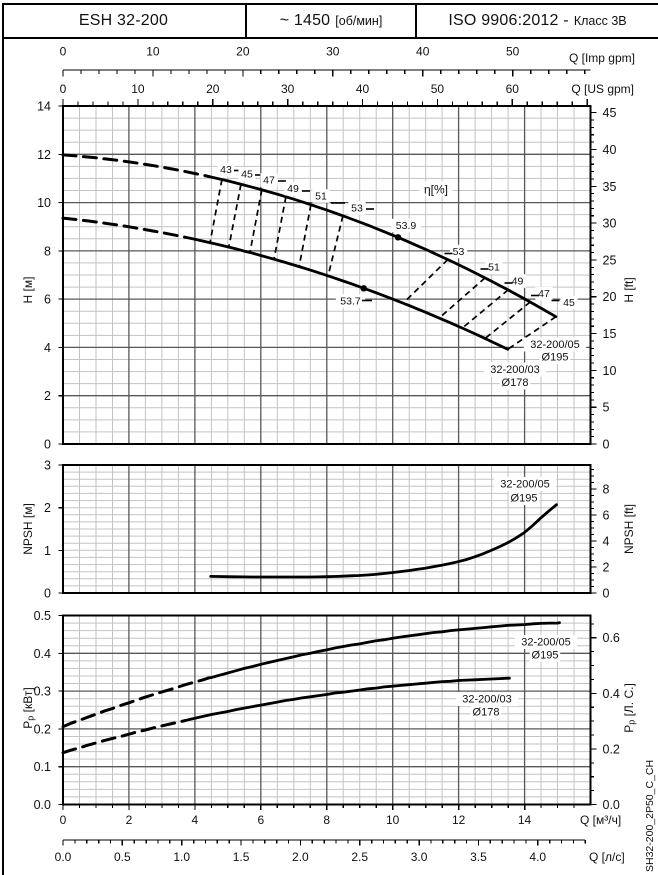 The width and height of the screenshot is (658, 875). What do you see at coordinates (330, 4) in the screenshot?
I see `page-border-top` at bounding box center [330, 4].